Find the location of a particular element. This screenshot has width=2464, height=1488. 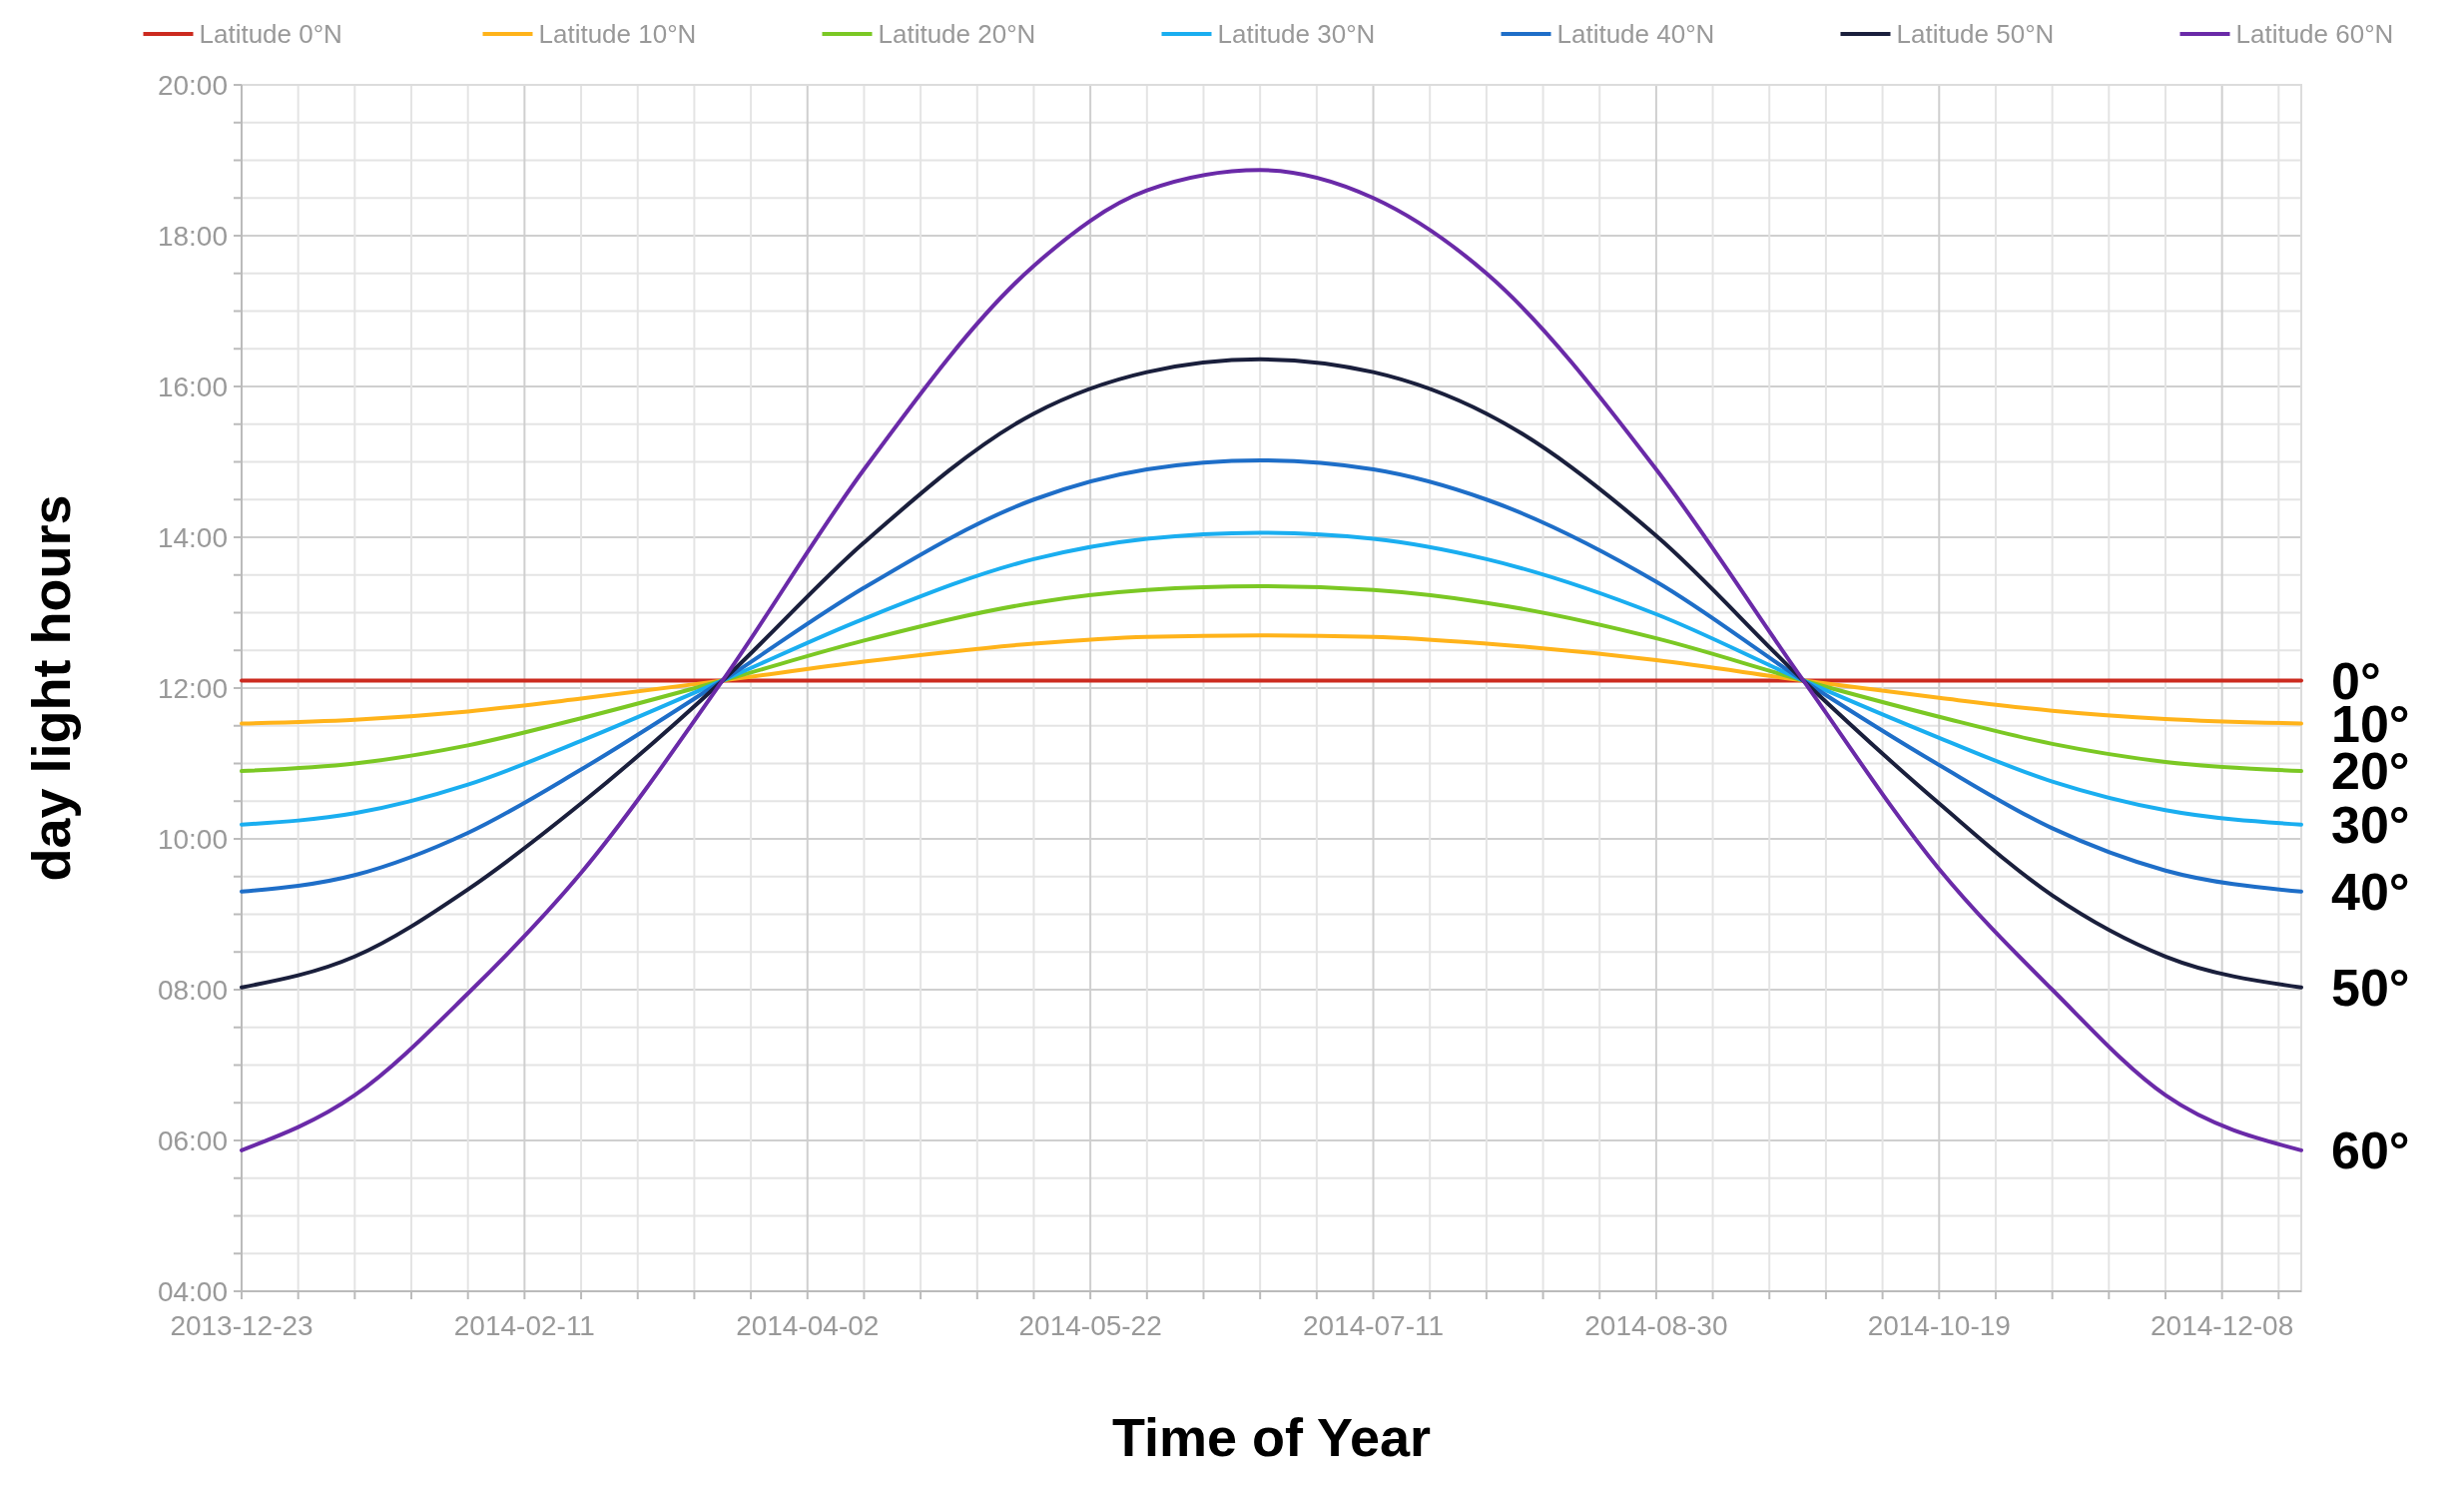

legend-label: Latitude 60°N is located at coordinates (2314, 34).